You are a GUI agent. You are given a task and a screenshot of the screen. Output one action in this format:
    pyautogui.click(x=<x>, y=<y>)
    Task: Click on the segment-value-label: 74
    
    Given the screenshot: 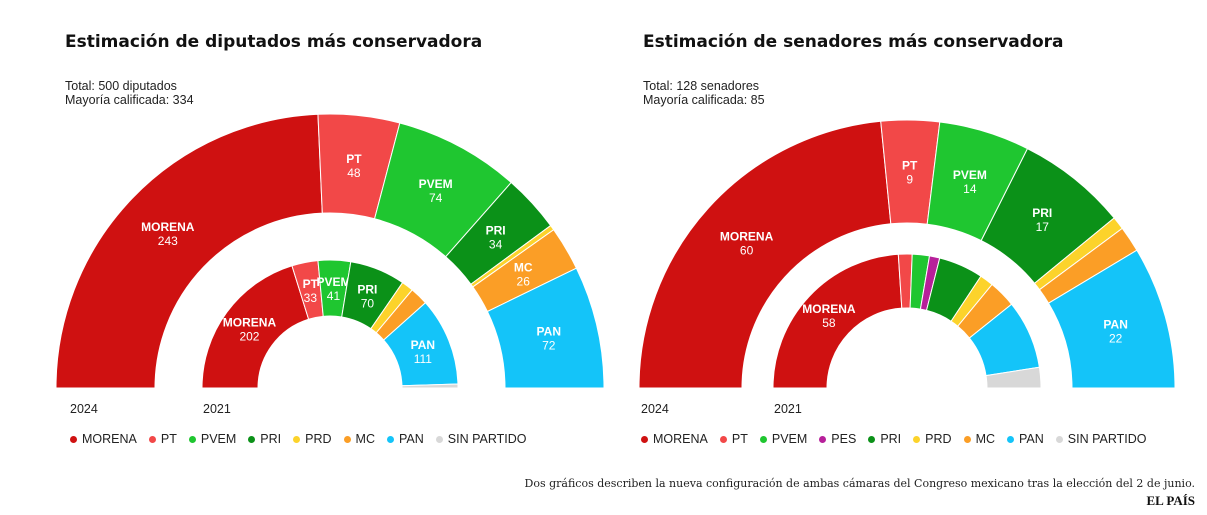 What is the action you would take?
    pyautogui.click(x=436, y=198)
    